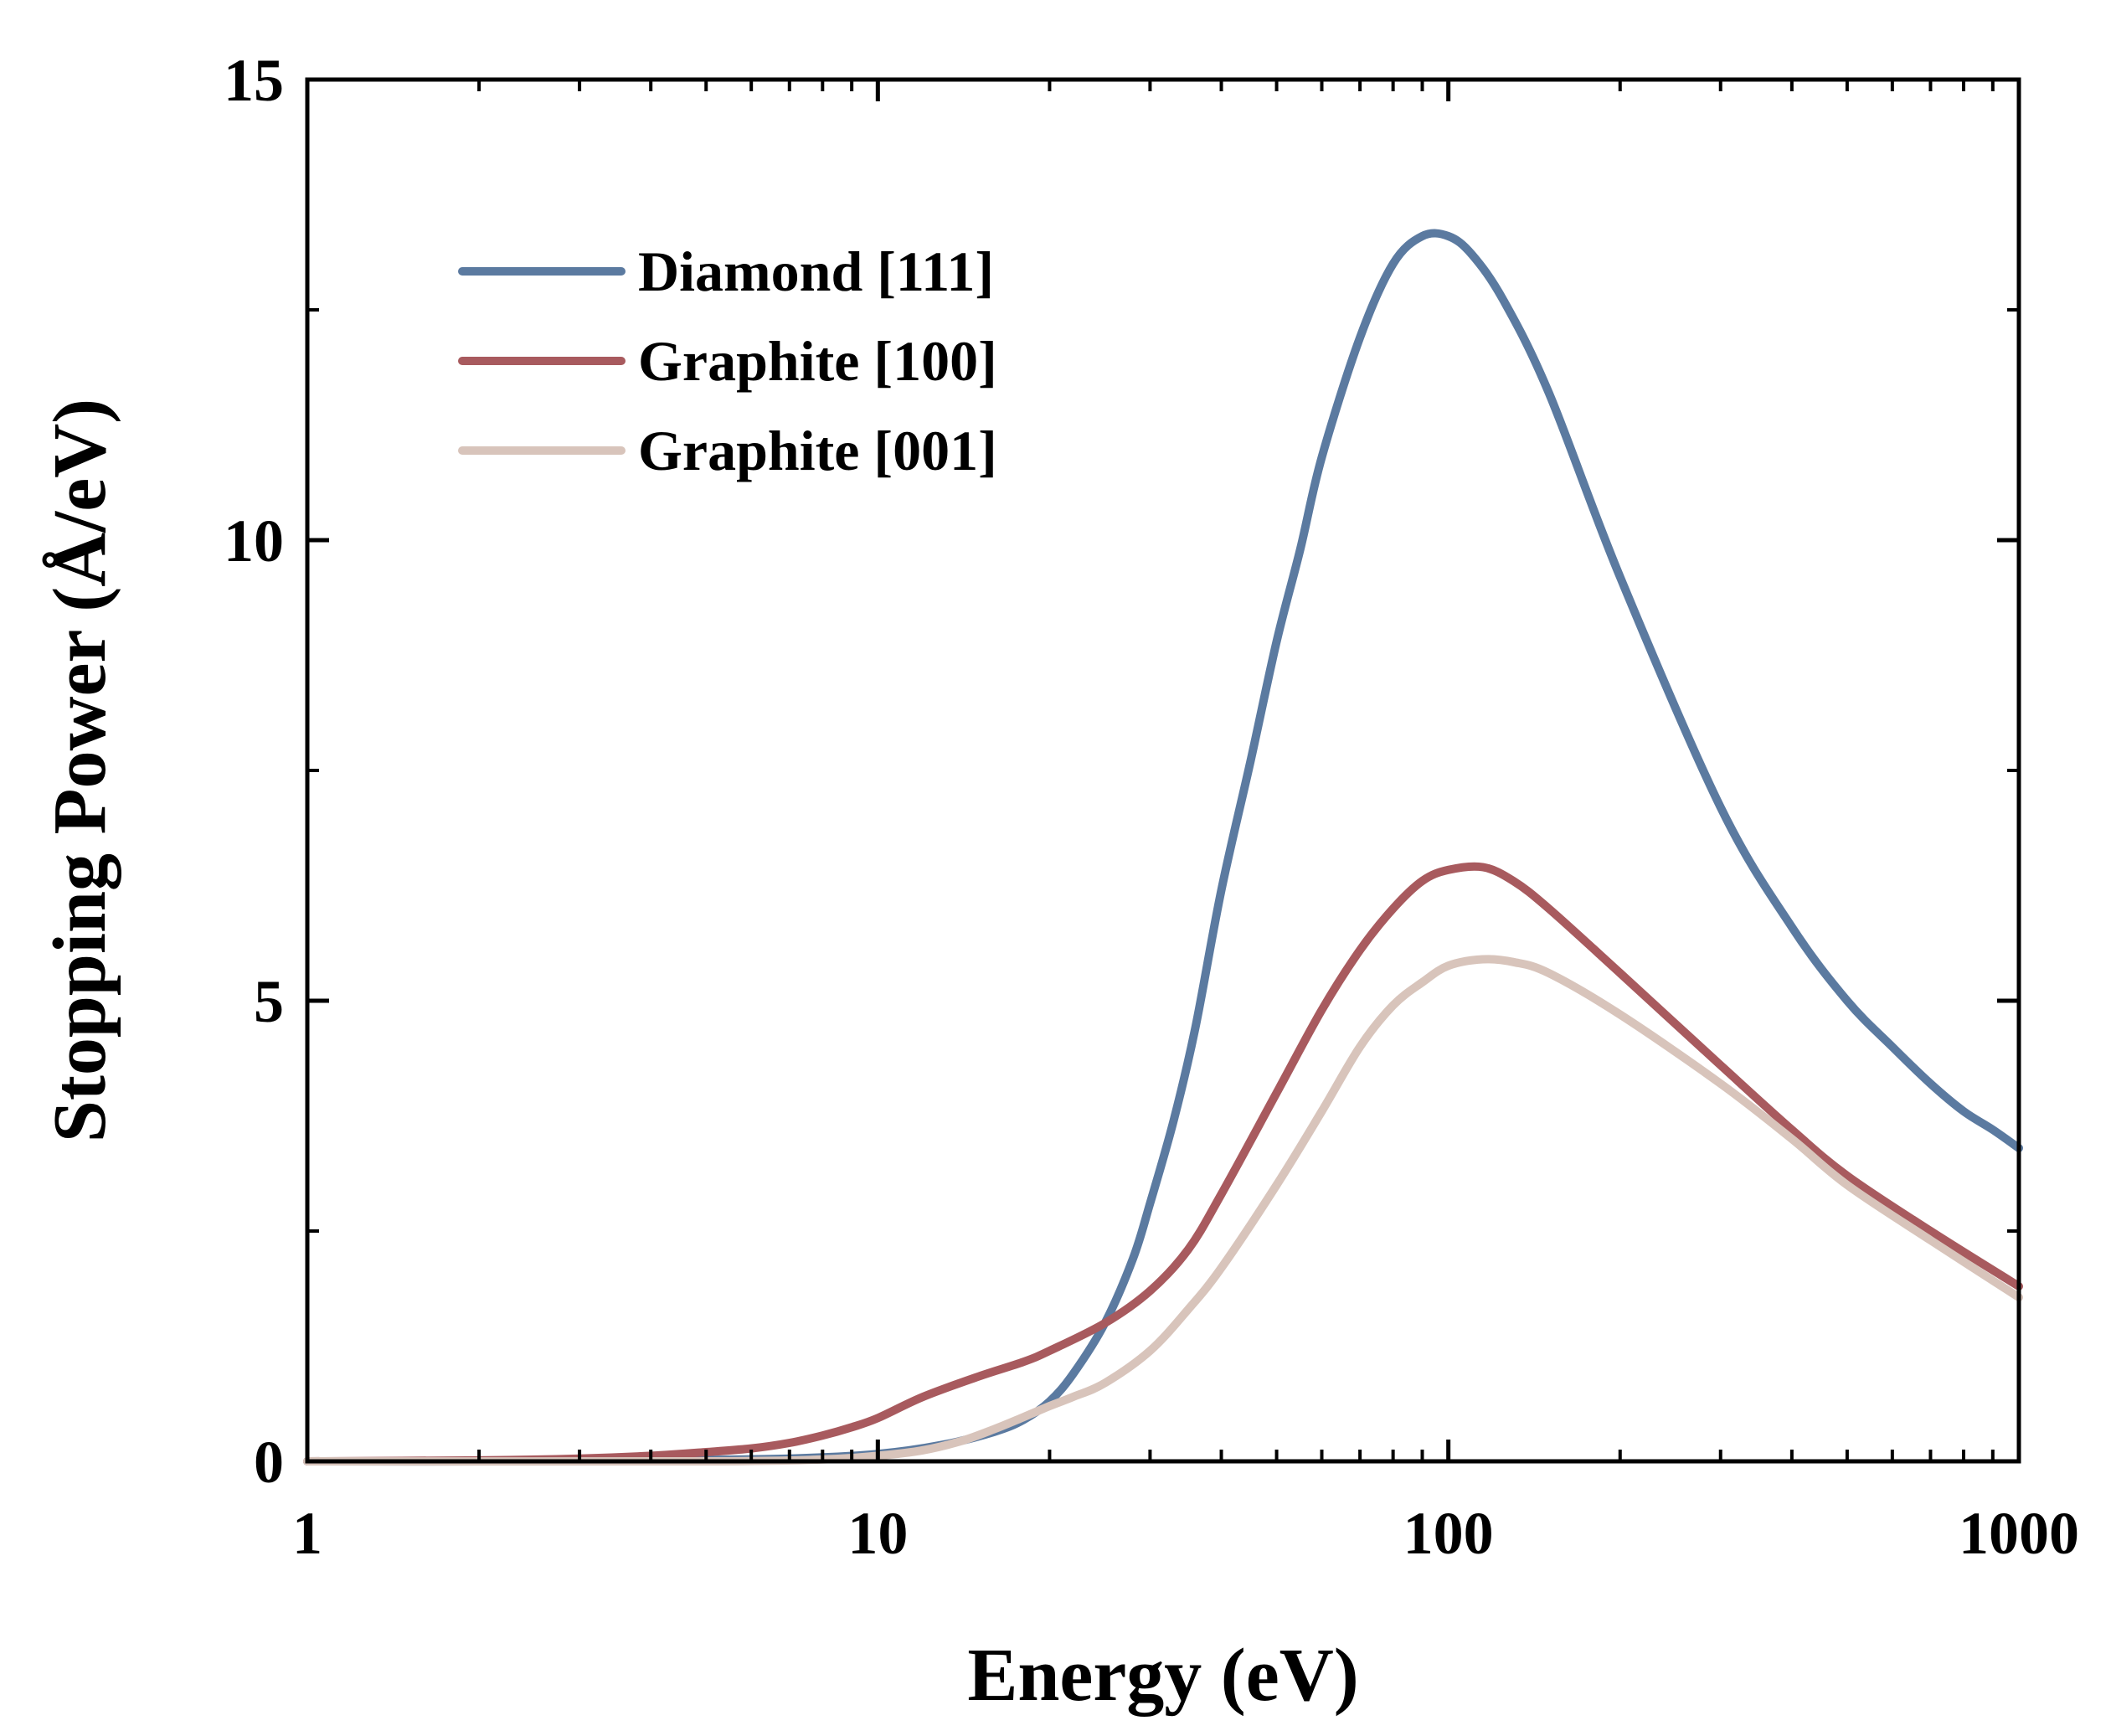 The height and width of the screenshot is (1736, 2111). I want to click on y-tick-label: 0, so click(269, 1462).